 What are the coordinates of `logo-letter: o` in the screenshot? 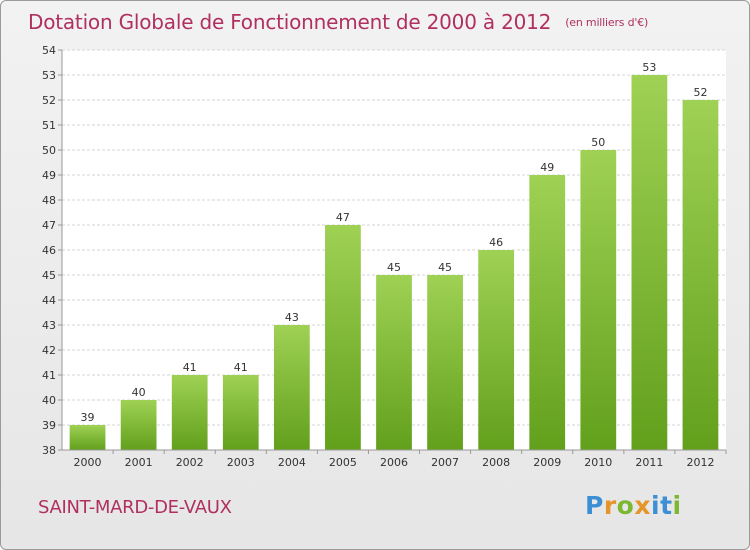 It's located at (625, 505).